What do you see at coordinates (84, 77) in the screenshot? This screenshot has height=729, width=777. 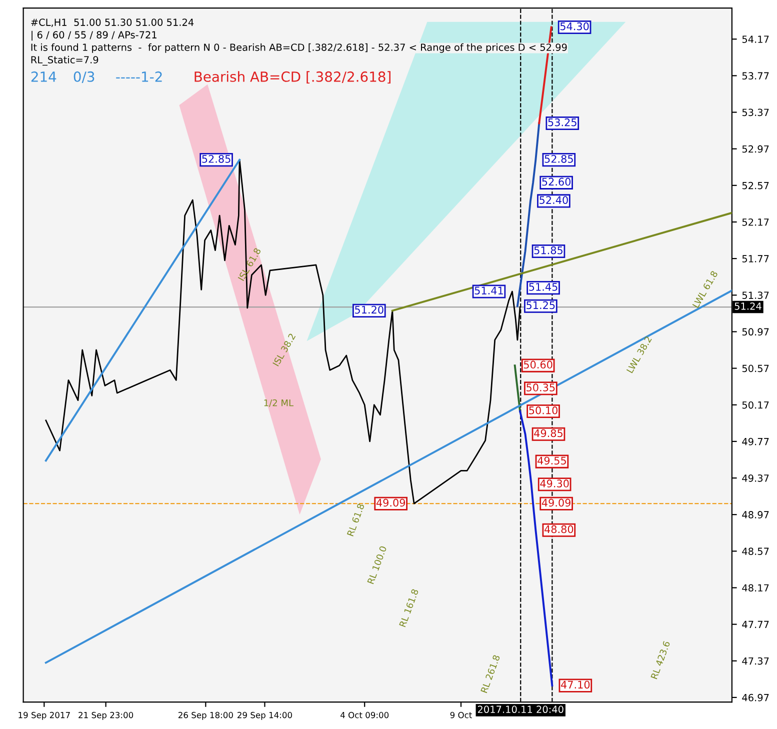 I see `annotation: 0/3` at bounding box center [84, 77].